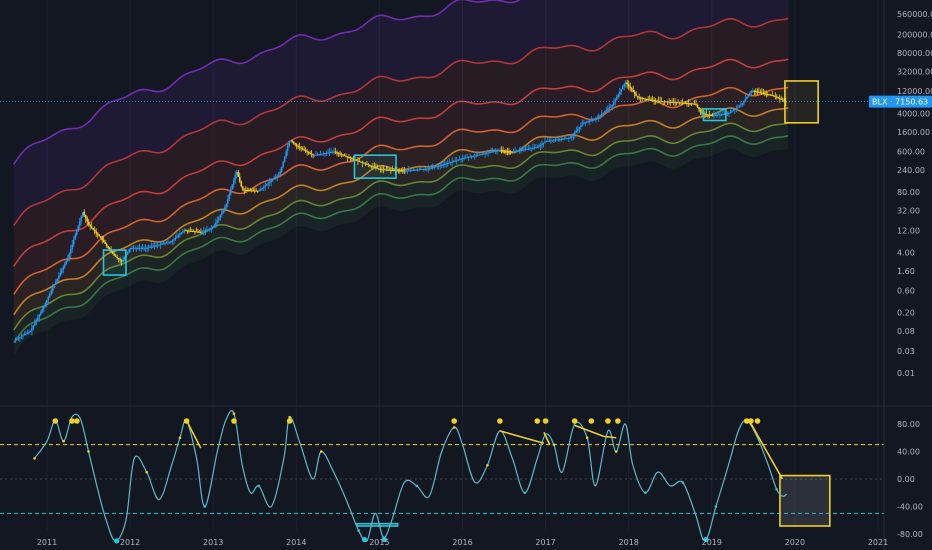 The image size is (932, 550). I want to click on main-y-tick: 600.00, so click(911, 152).